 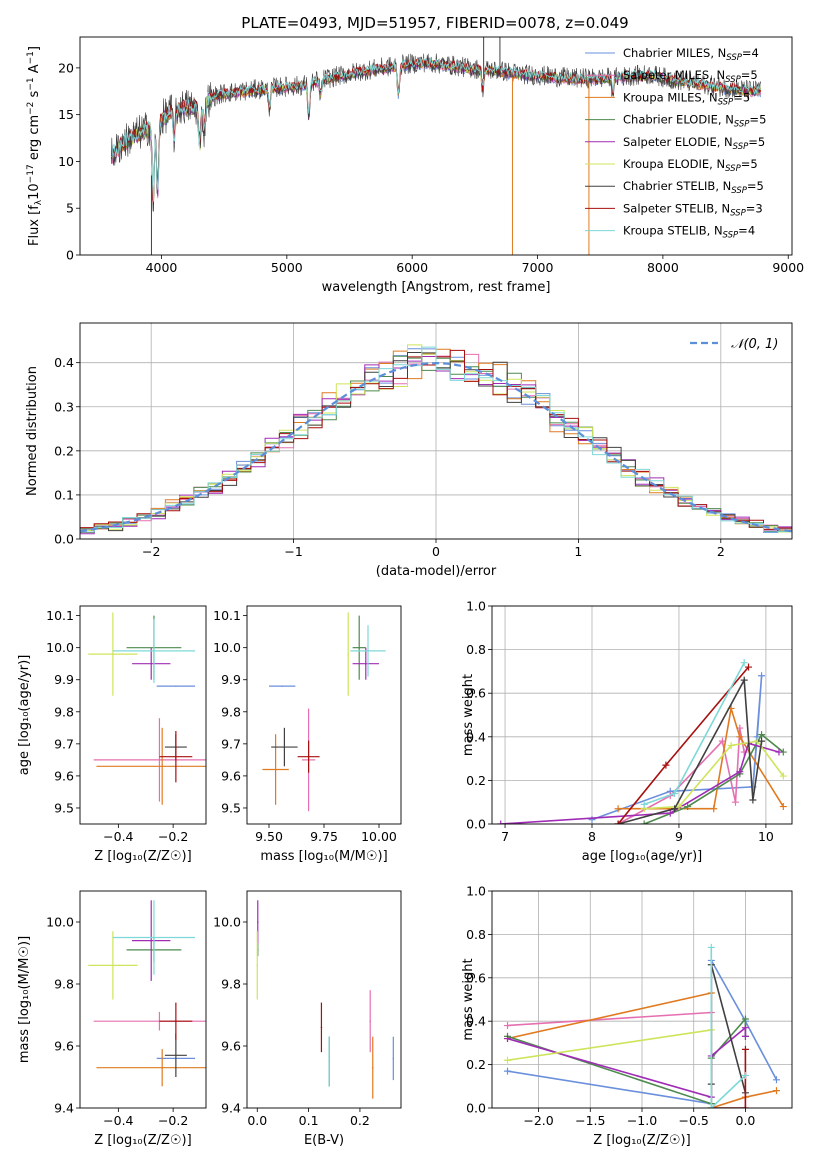 What do you see at coordinates (34, 70) in the screenshot?
I see `y-axis-label-part: A` at bounding box center [34, 70].